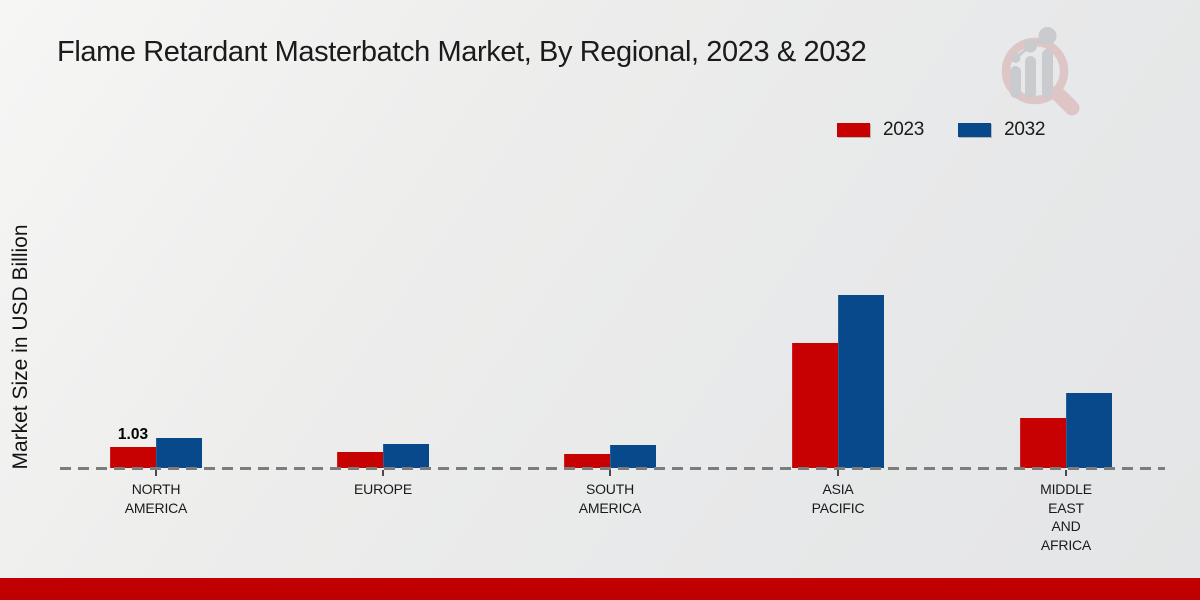 The height and width of the screenshot is (600, 1200). I want to click on bar-2032-south-america, so click(633, 456).